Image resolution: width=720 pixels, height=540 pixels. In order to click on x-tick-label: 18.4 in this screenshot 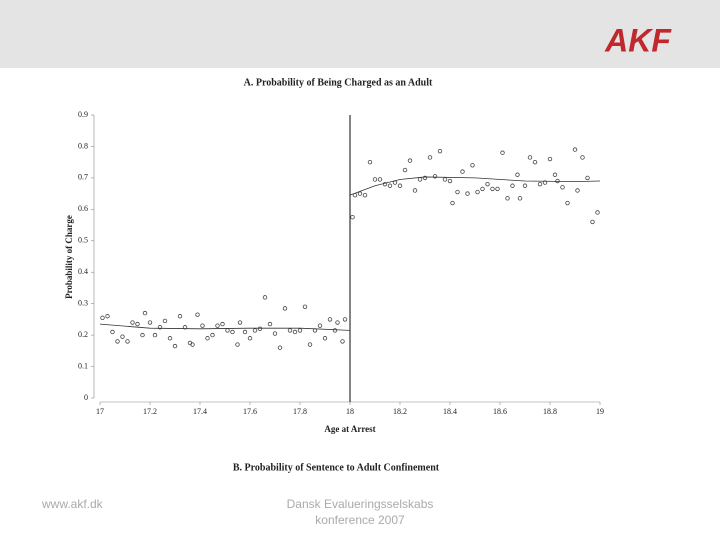, I will do `click(450, 411)`.